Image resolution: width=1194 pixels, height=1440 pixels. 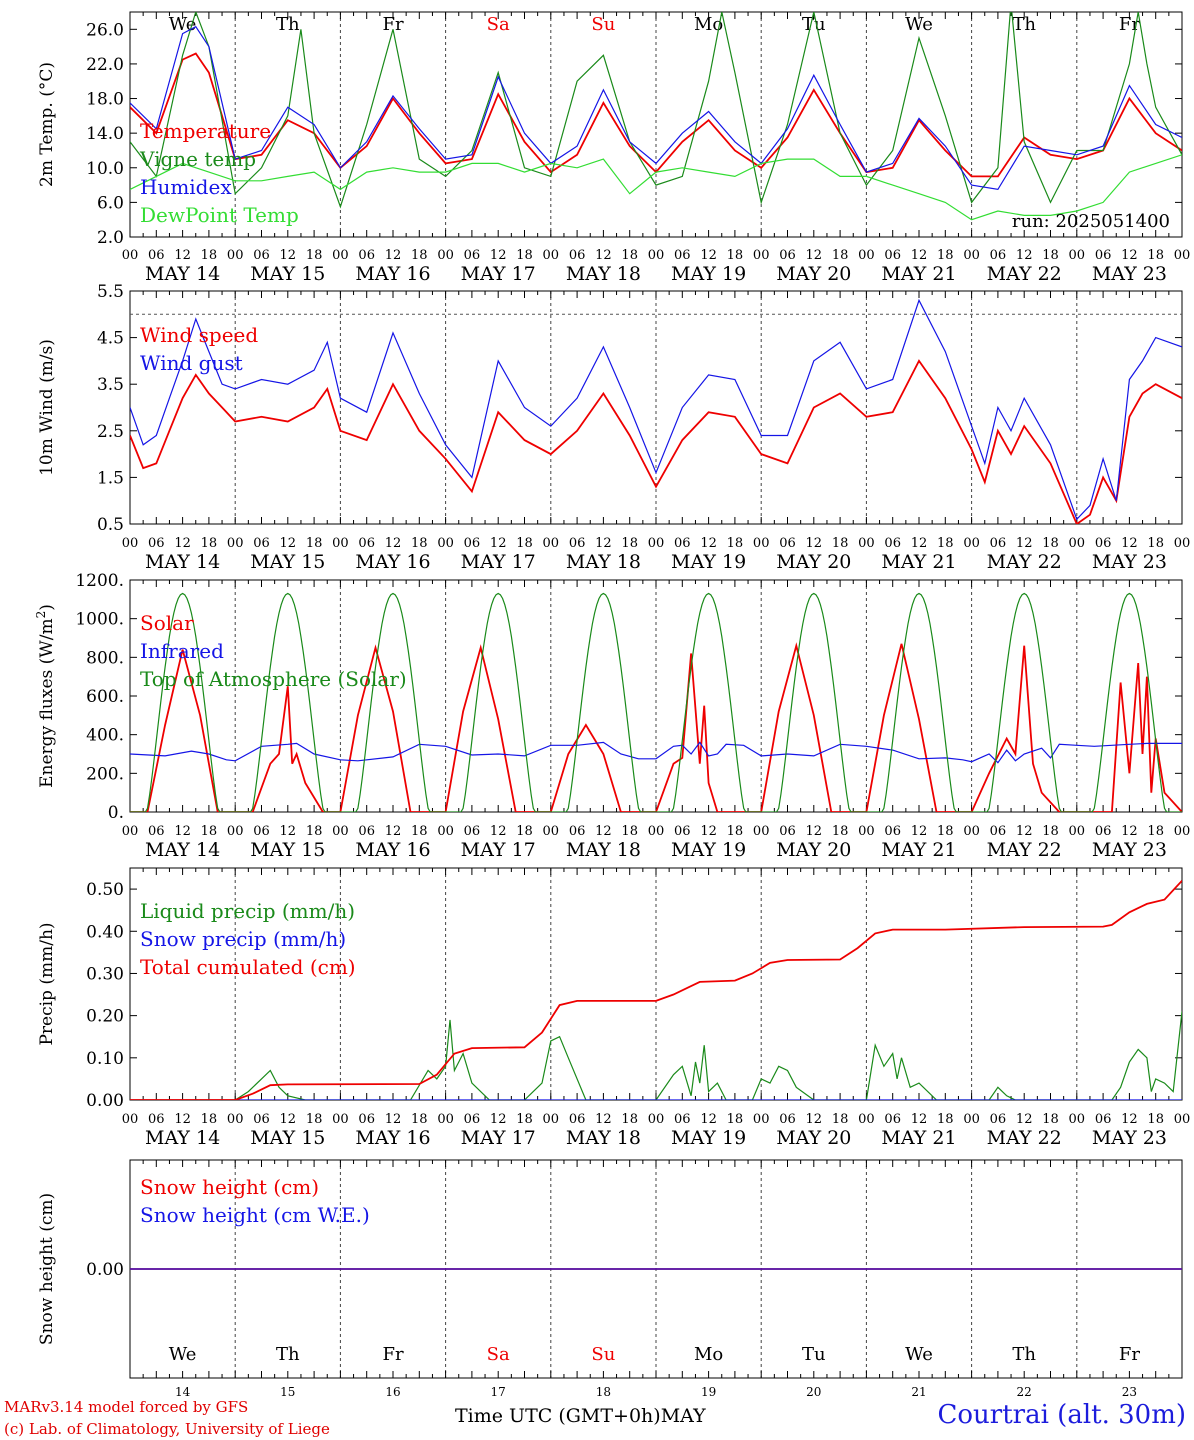 What do you see at coordinates (392, 1354) in the screenshot?
I see `day-label: Fr` at bounding box center [392, 1354].